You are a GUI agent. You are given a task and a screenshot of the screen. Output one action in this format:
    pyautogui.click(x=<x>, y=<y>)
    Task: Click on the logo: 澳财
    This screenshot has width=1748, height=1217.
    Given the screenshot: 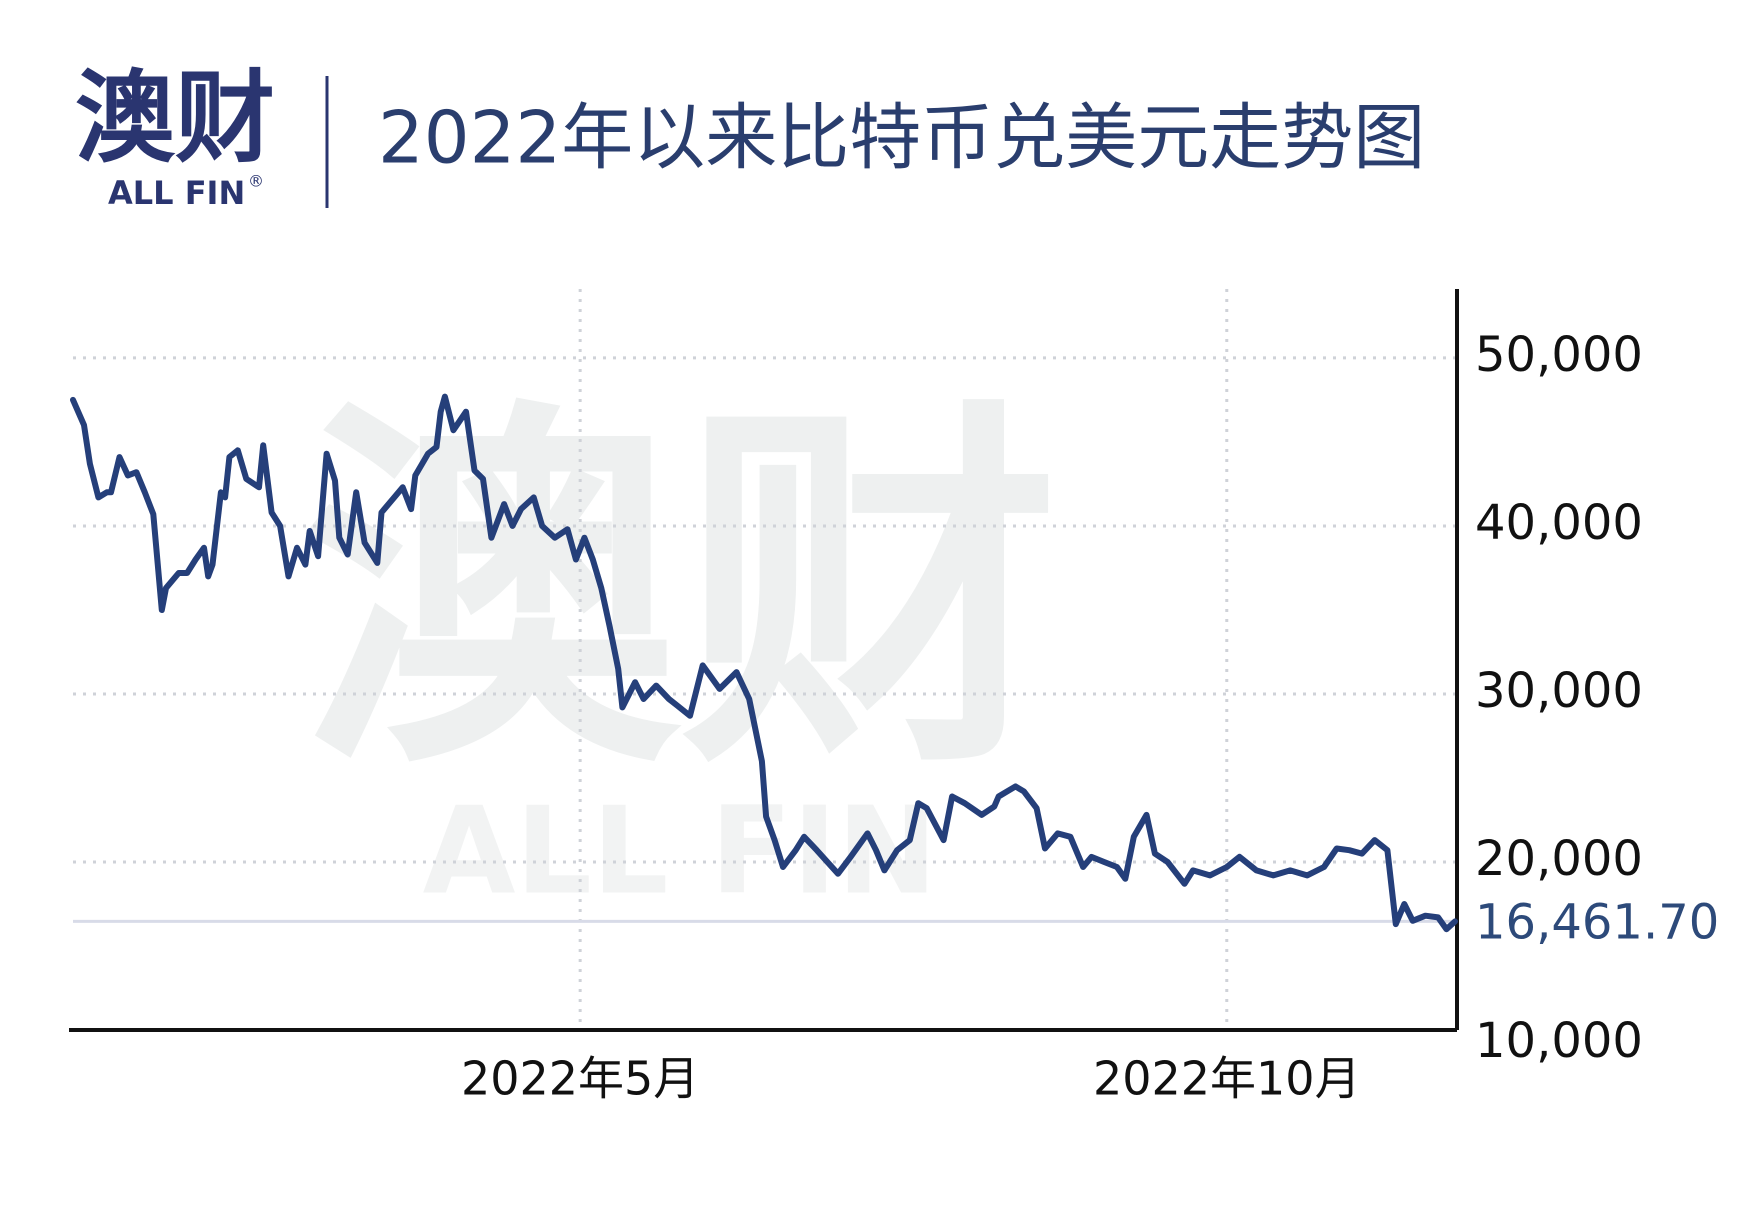 What is the action you would take?
    pyautogui.click(x=175, y=117)
    